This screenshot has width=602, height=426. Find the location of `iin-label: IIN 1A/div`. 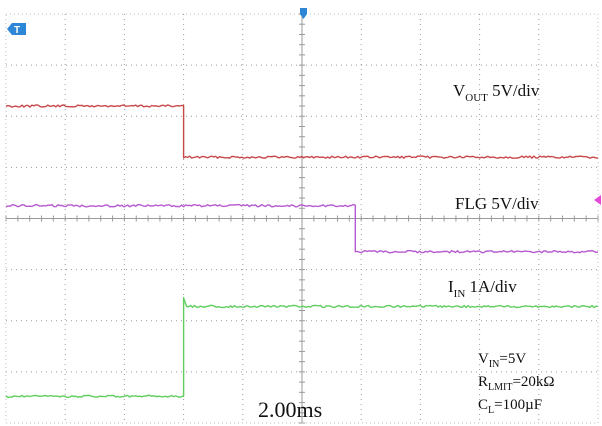

iin-label: IIN 1A/div is located at coordinates (482, 288).